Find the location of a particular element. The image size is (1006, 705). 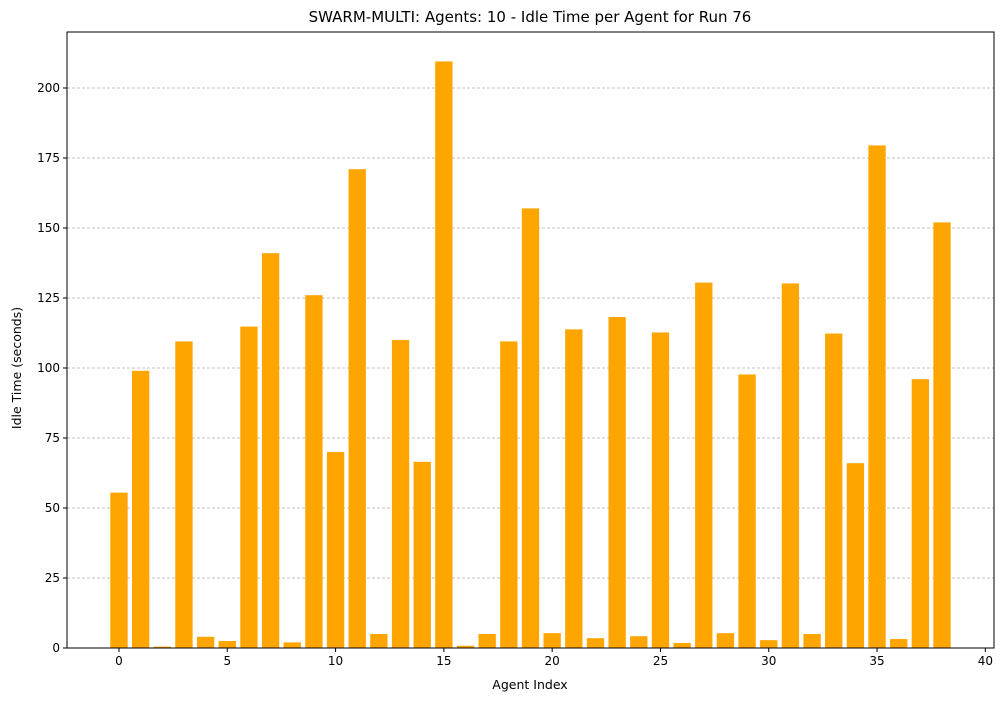

x-tick-label: 10 is located at coordinates (335, 661).